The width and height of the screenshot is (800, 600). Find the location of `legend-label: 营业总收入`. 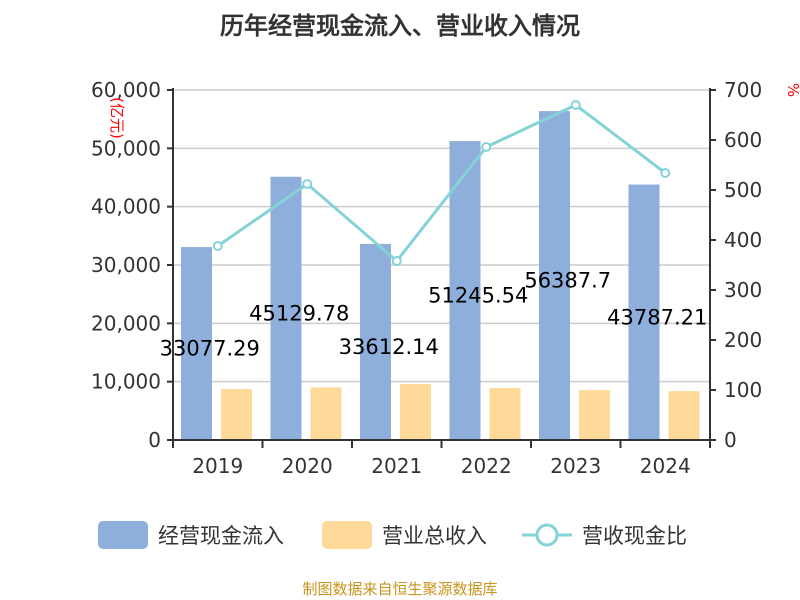

legend-label: 营业总收入 is located at coordinates (434, 536).